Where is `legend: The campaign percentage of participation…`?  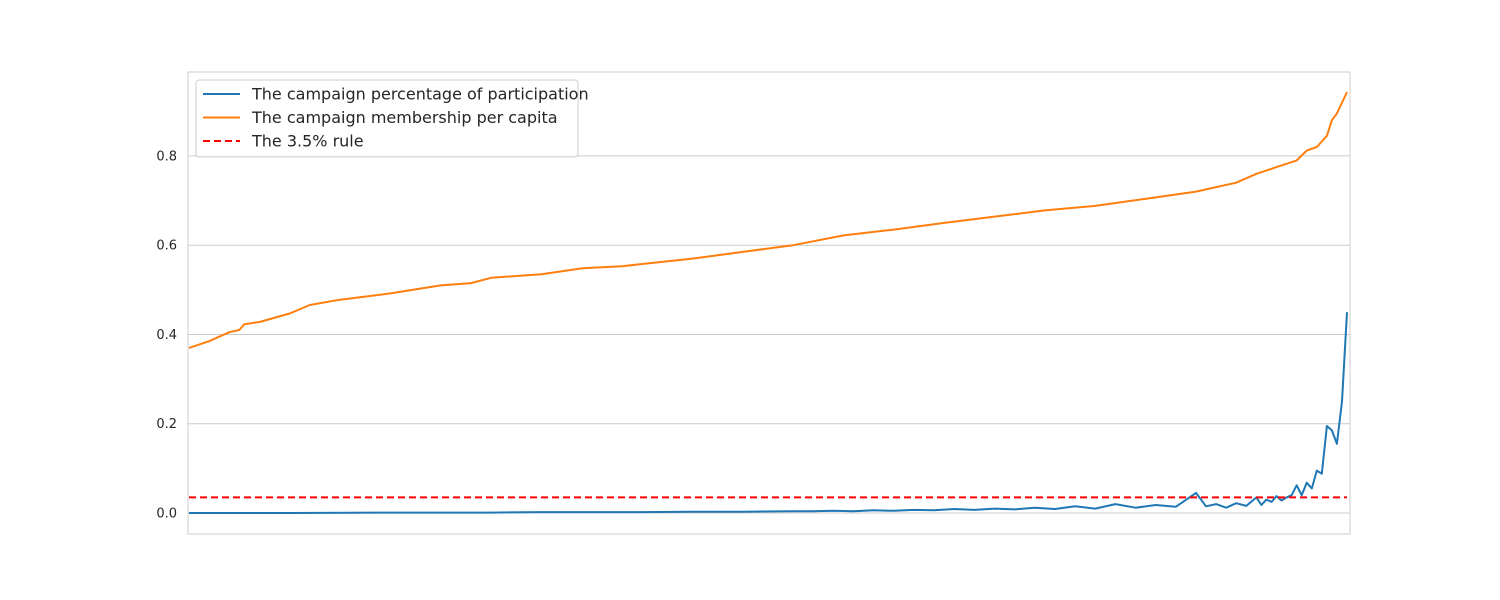 legend: The campaign percentage of participation… is located at coordinates (392, 118).